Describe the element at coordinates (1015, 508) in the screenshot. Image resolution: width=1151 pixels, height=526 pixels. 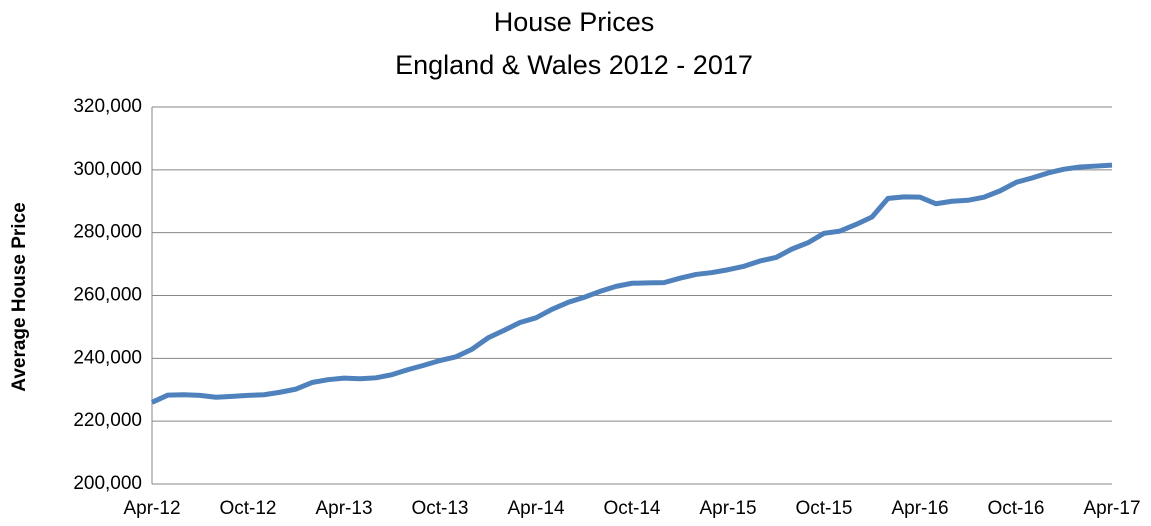
I see `x-tick-label: Oct-16` at that location.